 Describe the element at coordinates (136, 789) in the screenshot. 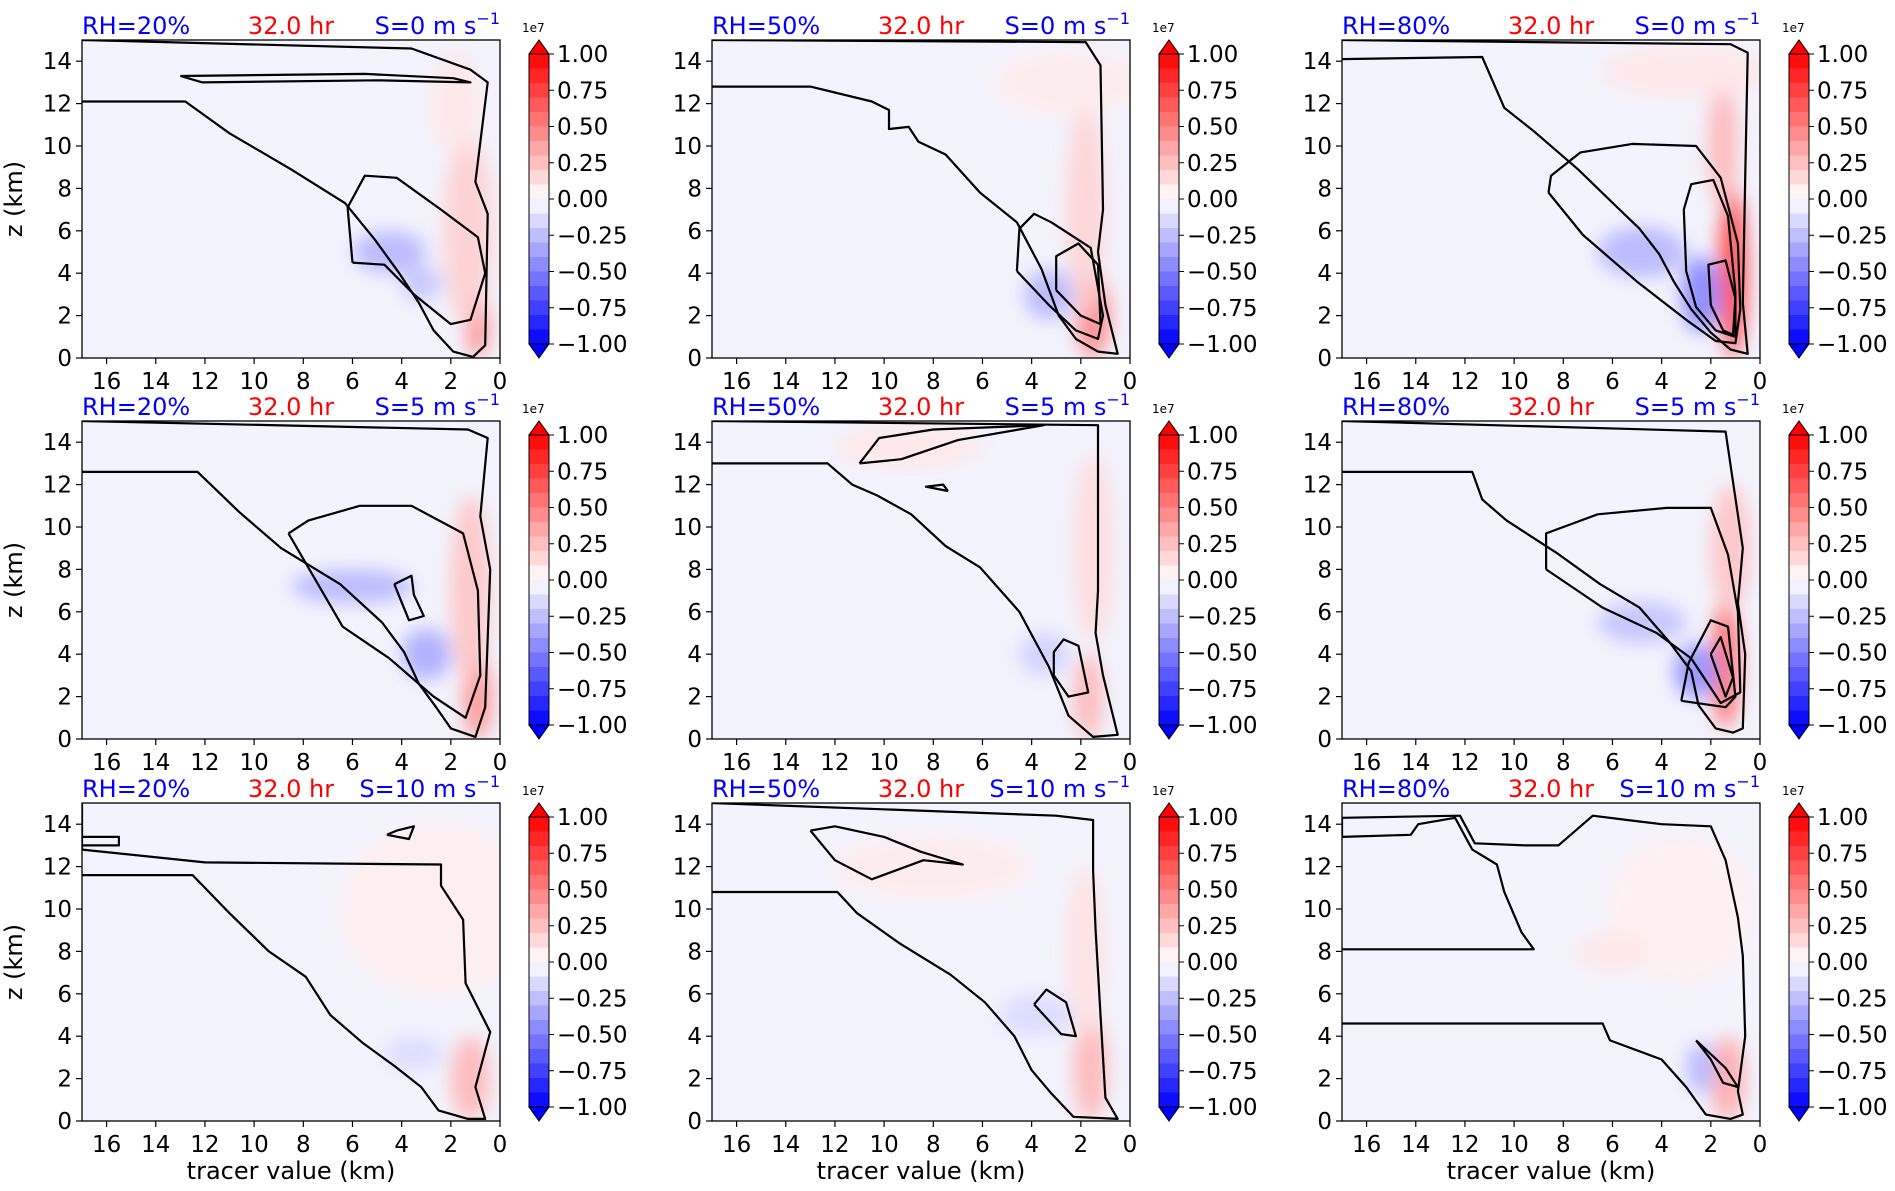

I see `panel-rh-label: RH=20%` at that location.